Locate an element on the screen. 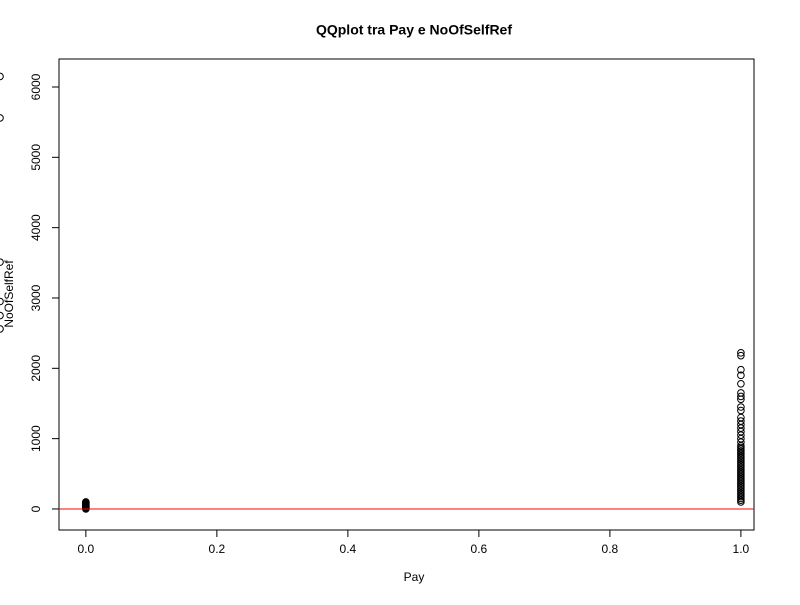 The width and height of the screenshot is (800, 605). chart-title: QQplot tra Pay e NoOfSelfRef is located at coordinates (414, 30).